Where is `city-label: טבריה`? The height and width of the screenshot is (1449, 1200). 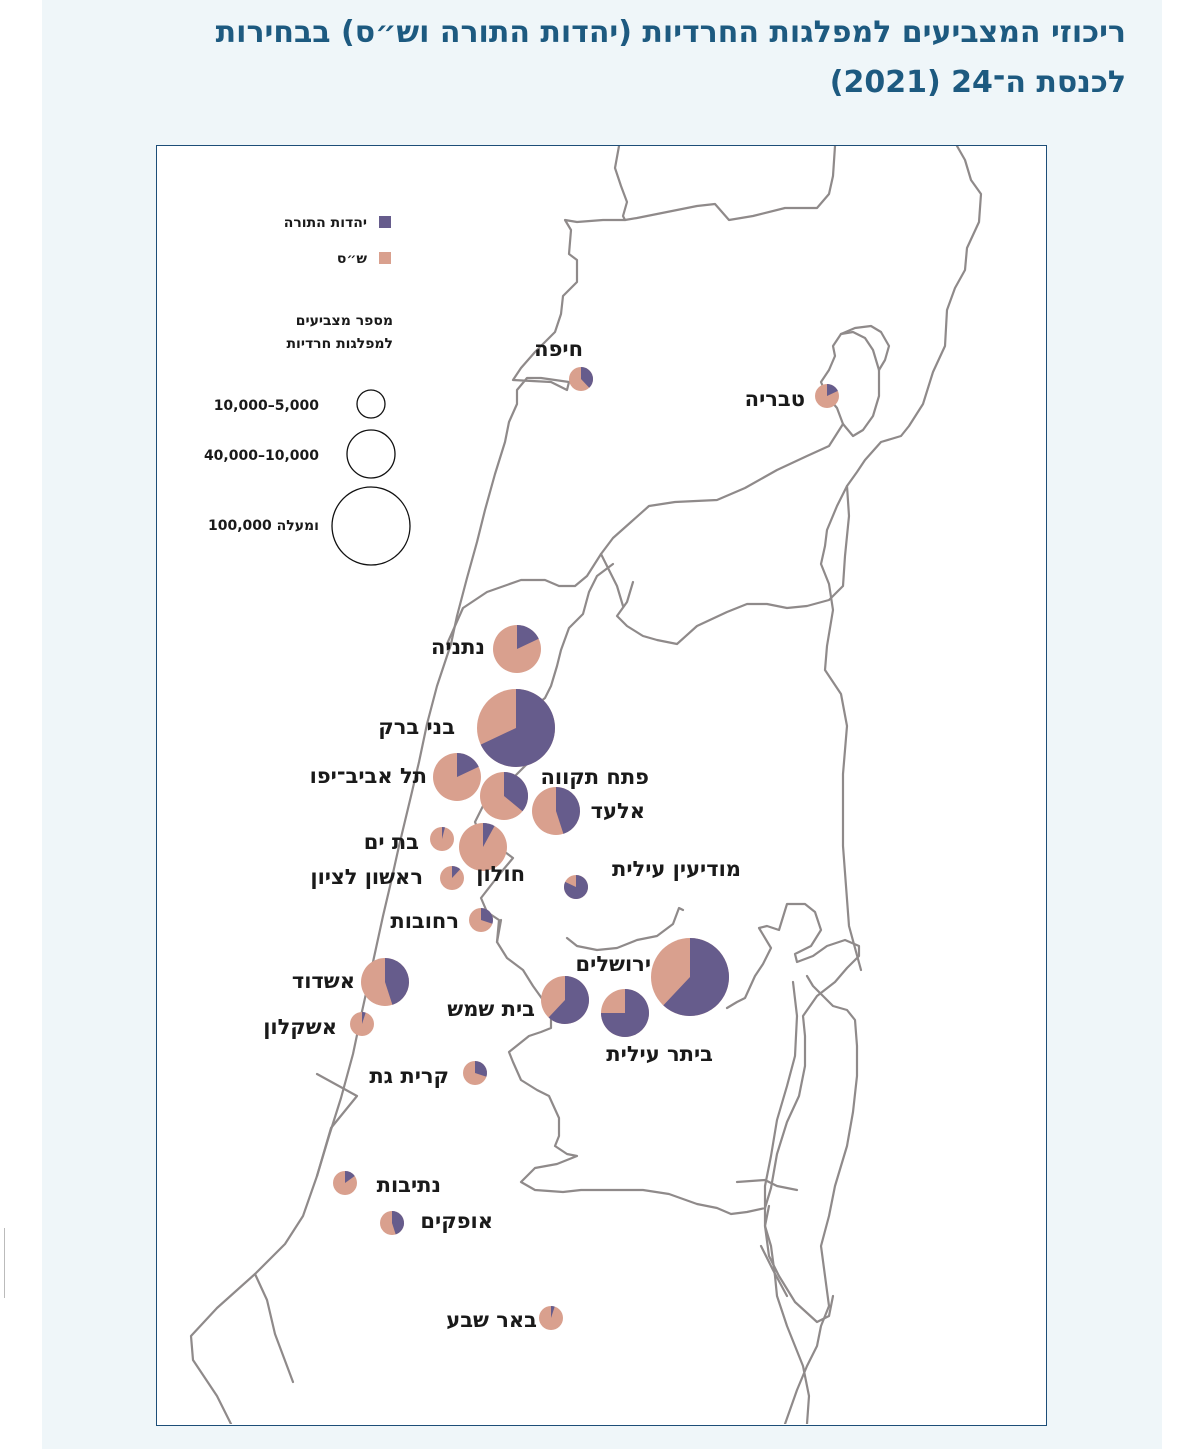 city-label: טבריה is located at coordinates (775, 399).